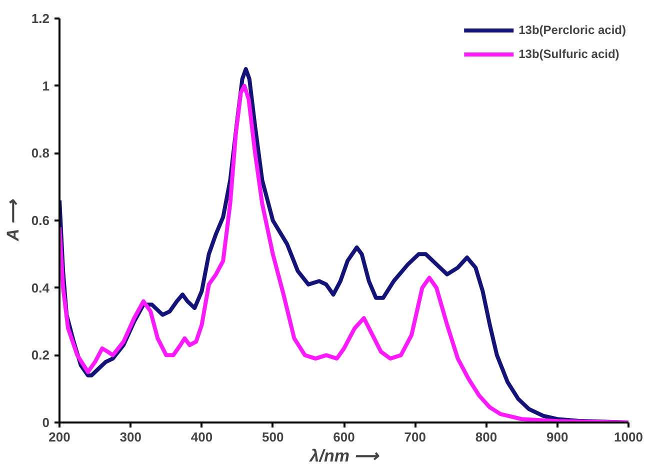 This screenshot has height=468, width=646. I want to click on x-axis-title: λ/nm ⟶, so click(344, 456).